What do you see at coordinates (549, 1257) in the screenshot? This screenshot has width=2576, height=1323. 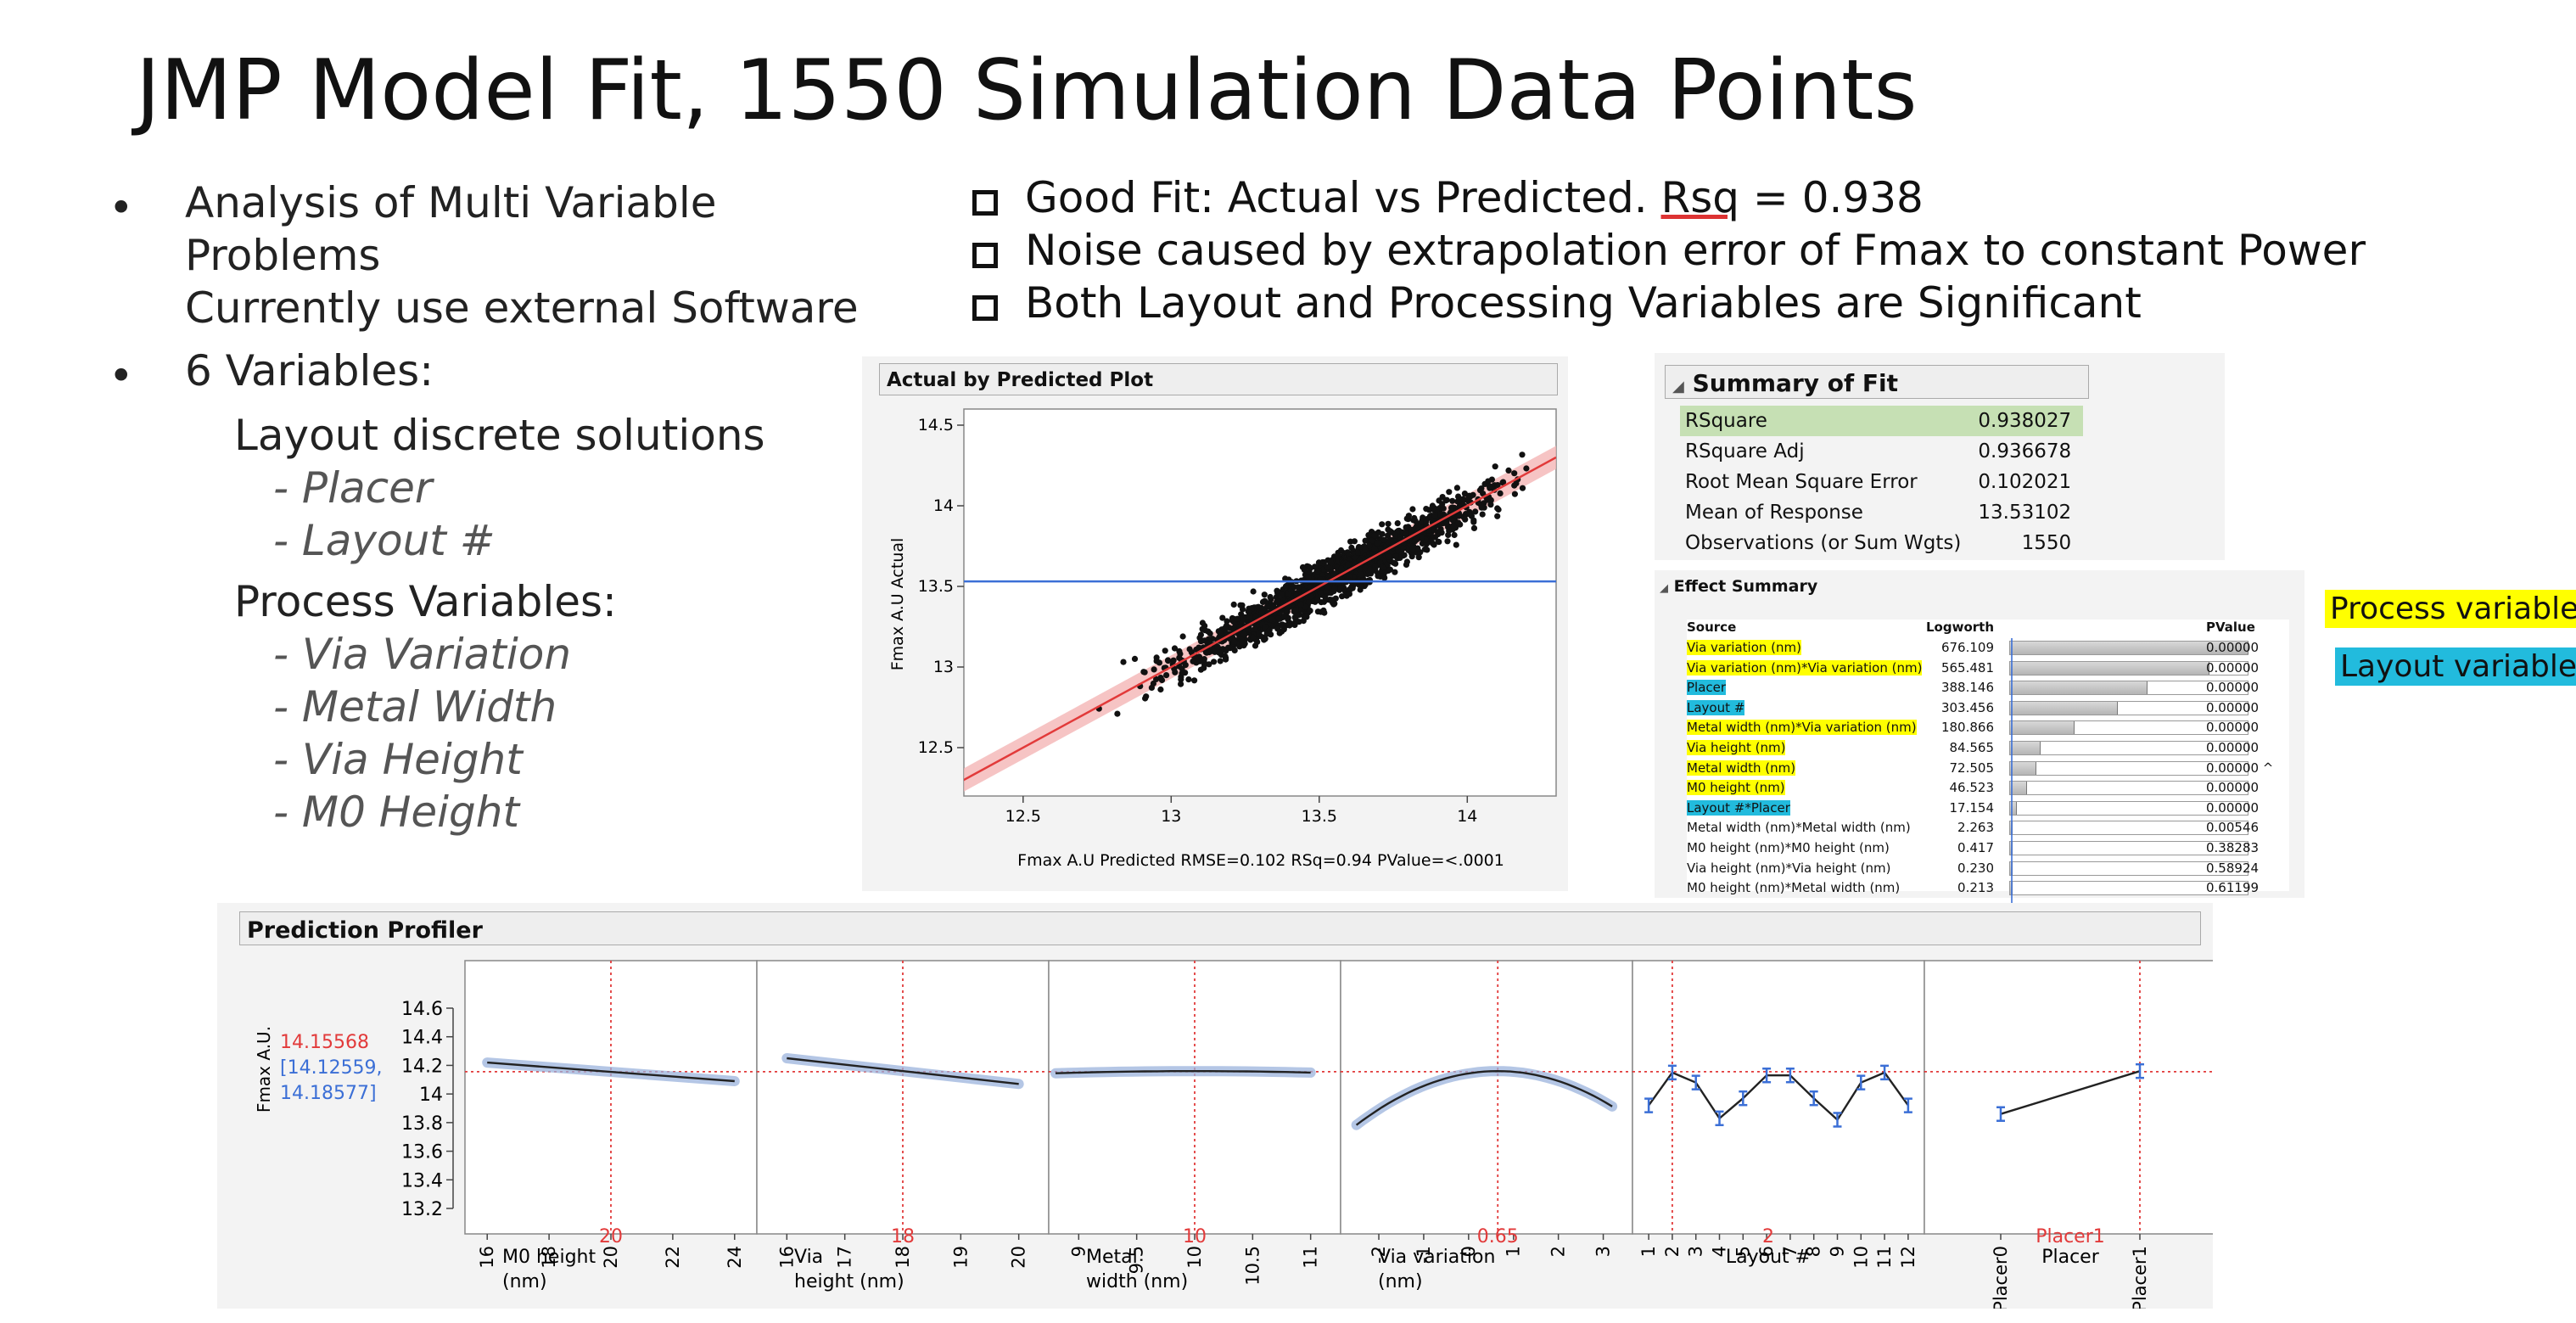 I see `pp-factor-label: M0 height` at bounding box center [549, 1257].